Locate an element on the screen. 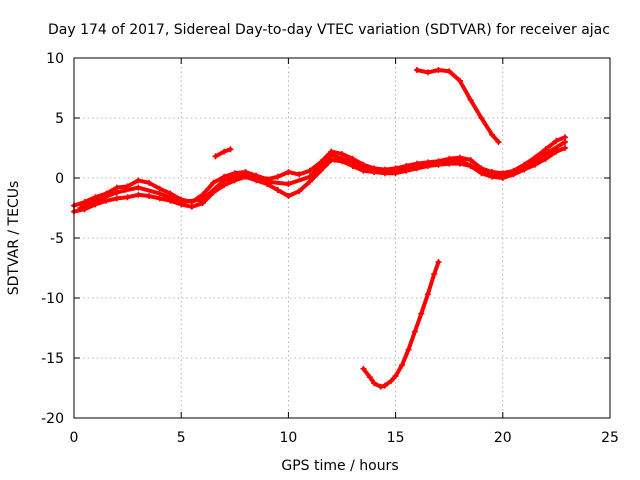 Image resolution: width=640 pixels, height=480 pixels. series-band-low is located at coordinates (319, 180).